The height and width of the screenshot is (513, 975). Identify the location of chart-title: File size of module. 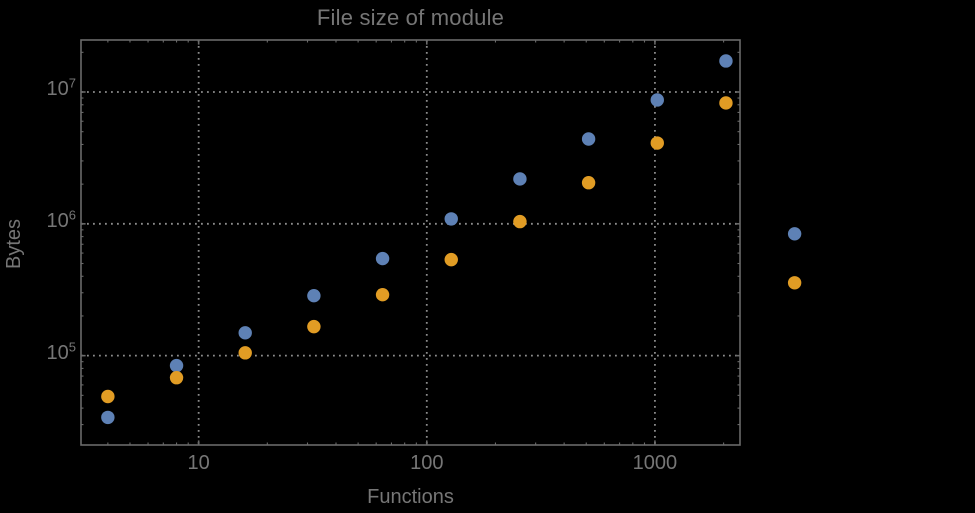
(410, 17).